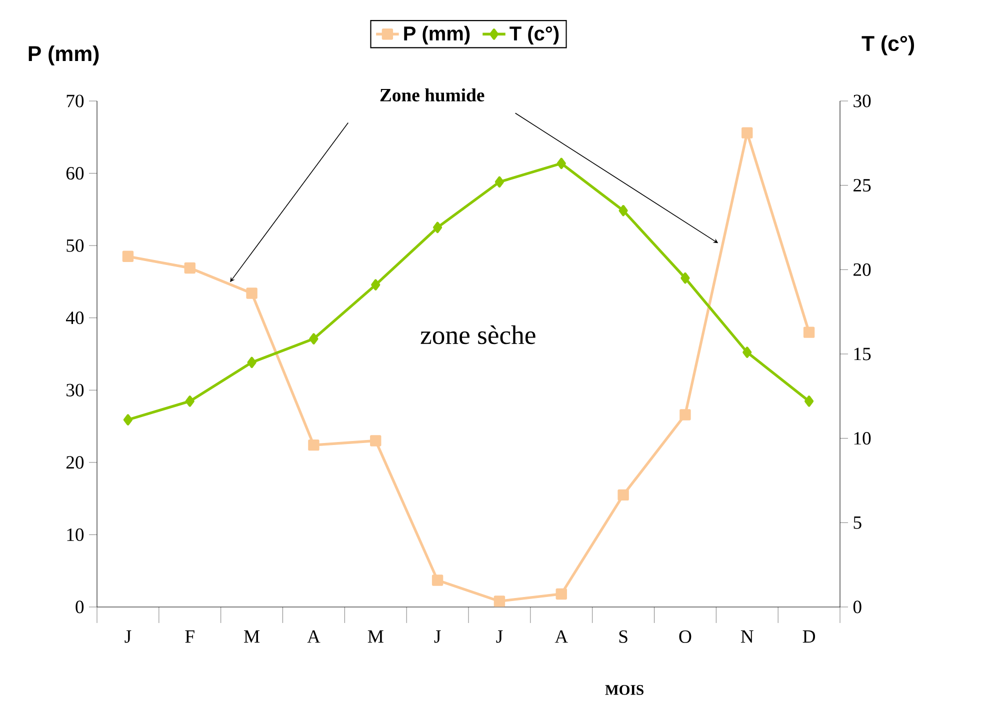 This screenshot has width=995, height=720. What do you see at coordinates (862, 185) in the screenshot?
I see `y2-tick-label: 25` at bounding box center [862, 185].